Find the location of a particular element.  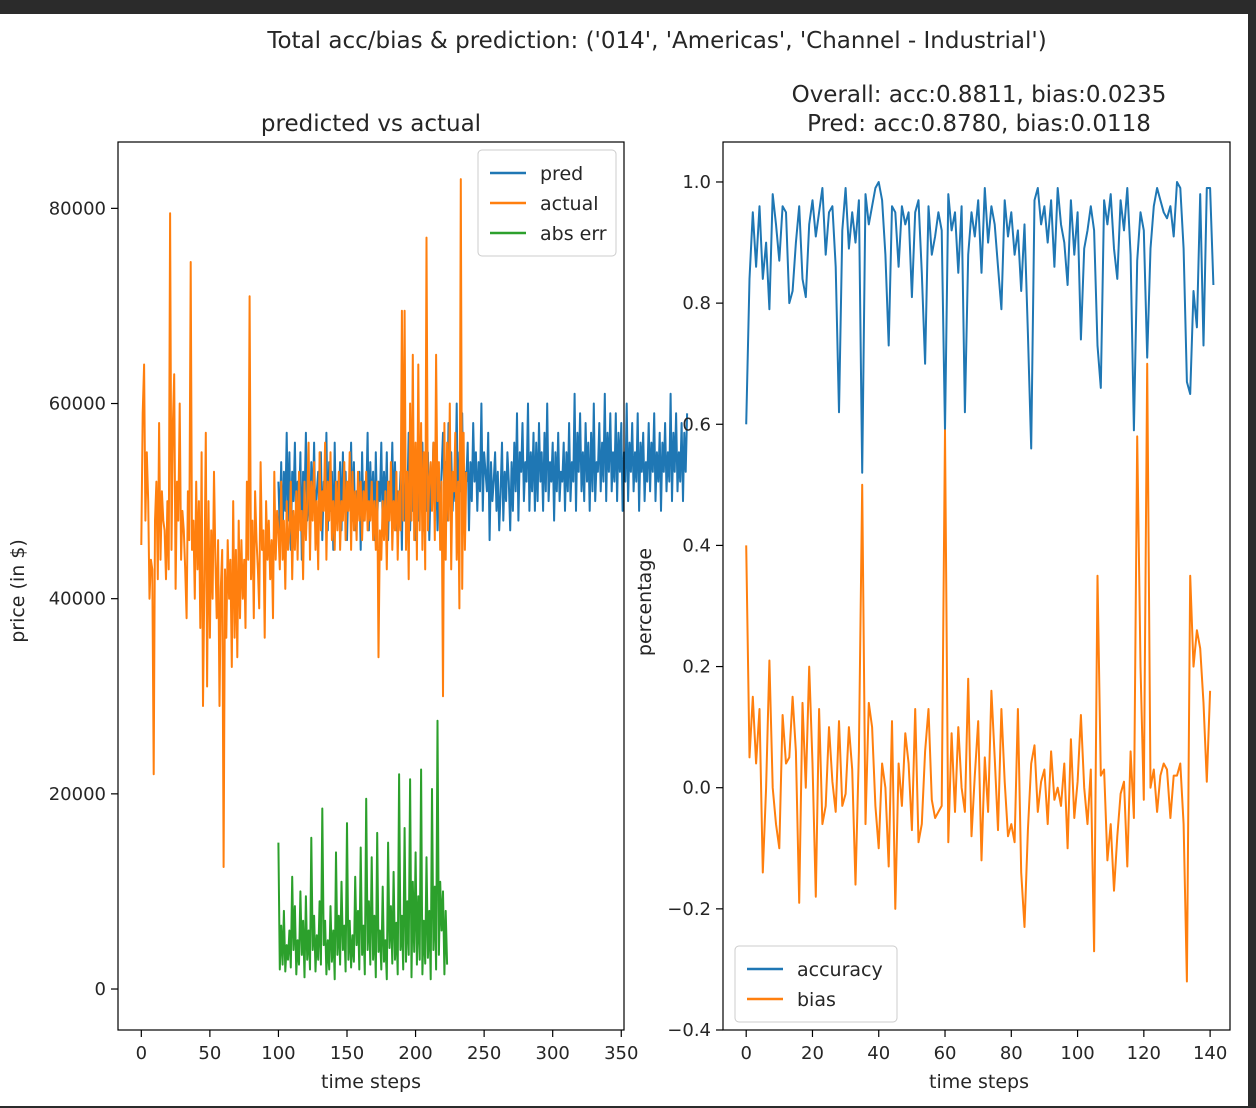

chart-title: predicted vs actual is located at coordinates (371, 124).